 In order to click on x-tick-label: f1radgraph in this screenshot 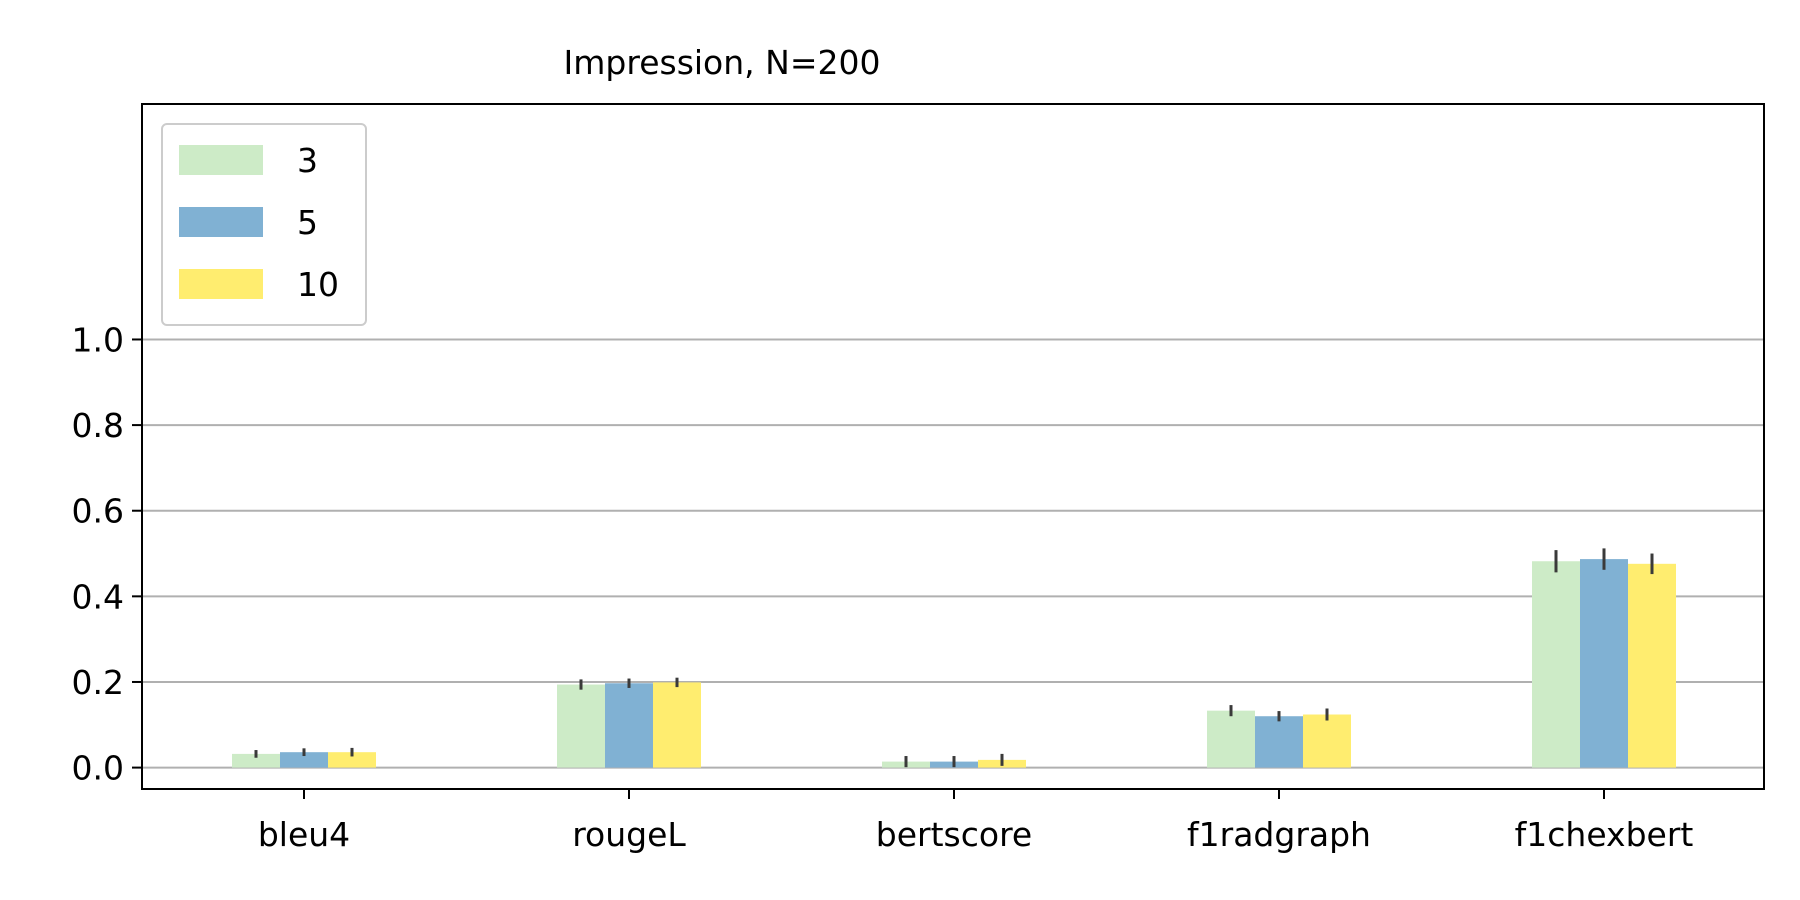, I will do `click(1279, 834)`.